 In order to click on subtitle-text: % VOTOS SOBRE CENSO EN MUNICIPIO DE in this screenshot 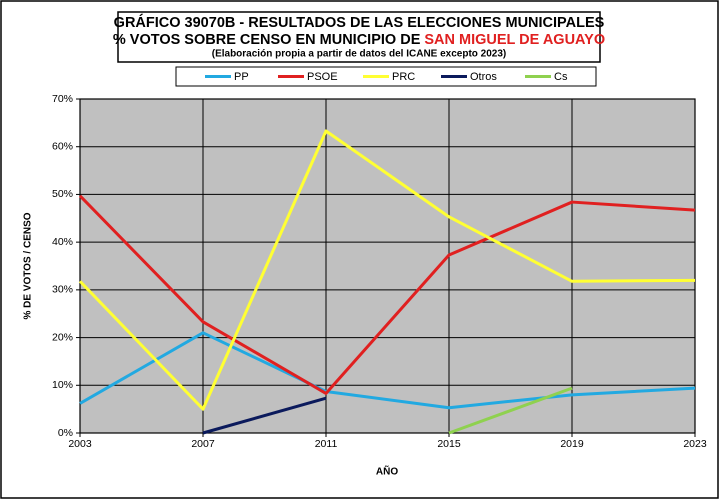, I will do `click(269, 40)`.